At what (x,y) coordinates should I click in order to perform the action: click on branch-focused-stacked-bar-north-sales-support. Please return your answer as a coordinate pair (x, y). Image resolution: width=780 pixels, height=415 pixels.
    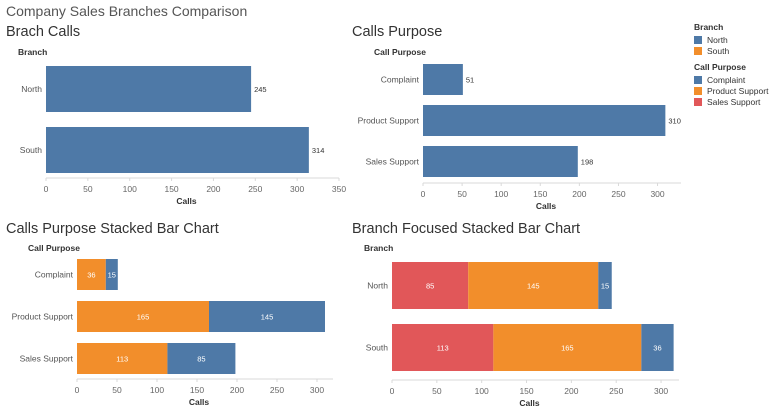
    Looking at the image, I should click on (430, 285).